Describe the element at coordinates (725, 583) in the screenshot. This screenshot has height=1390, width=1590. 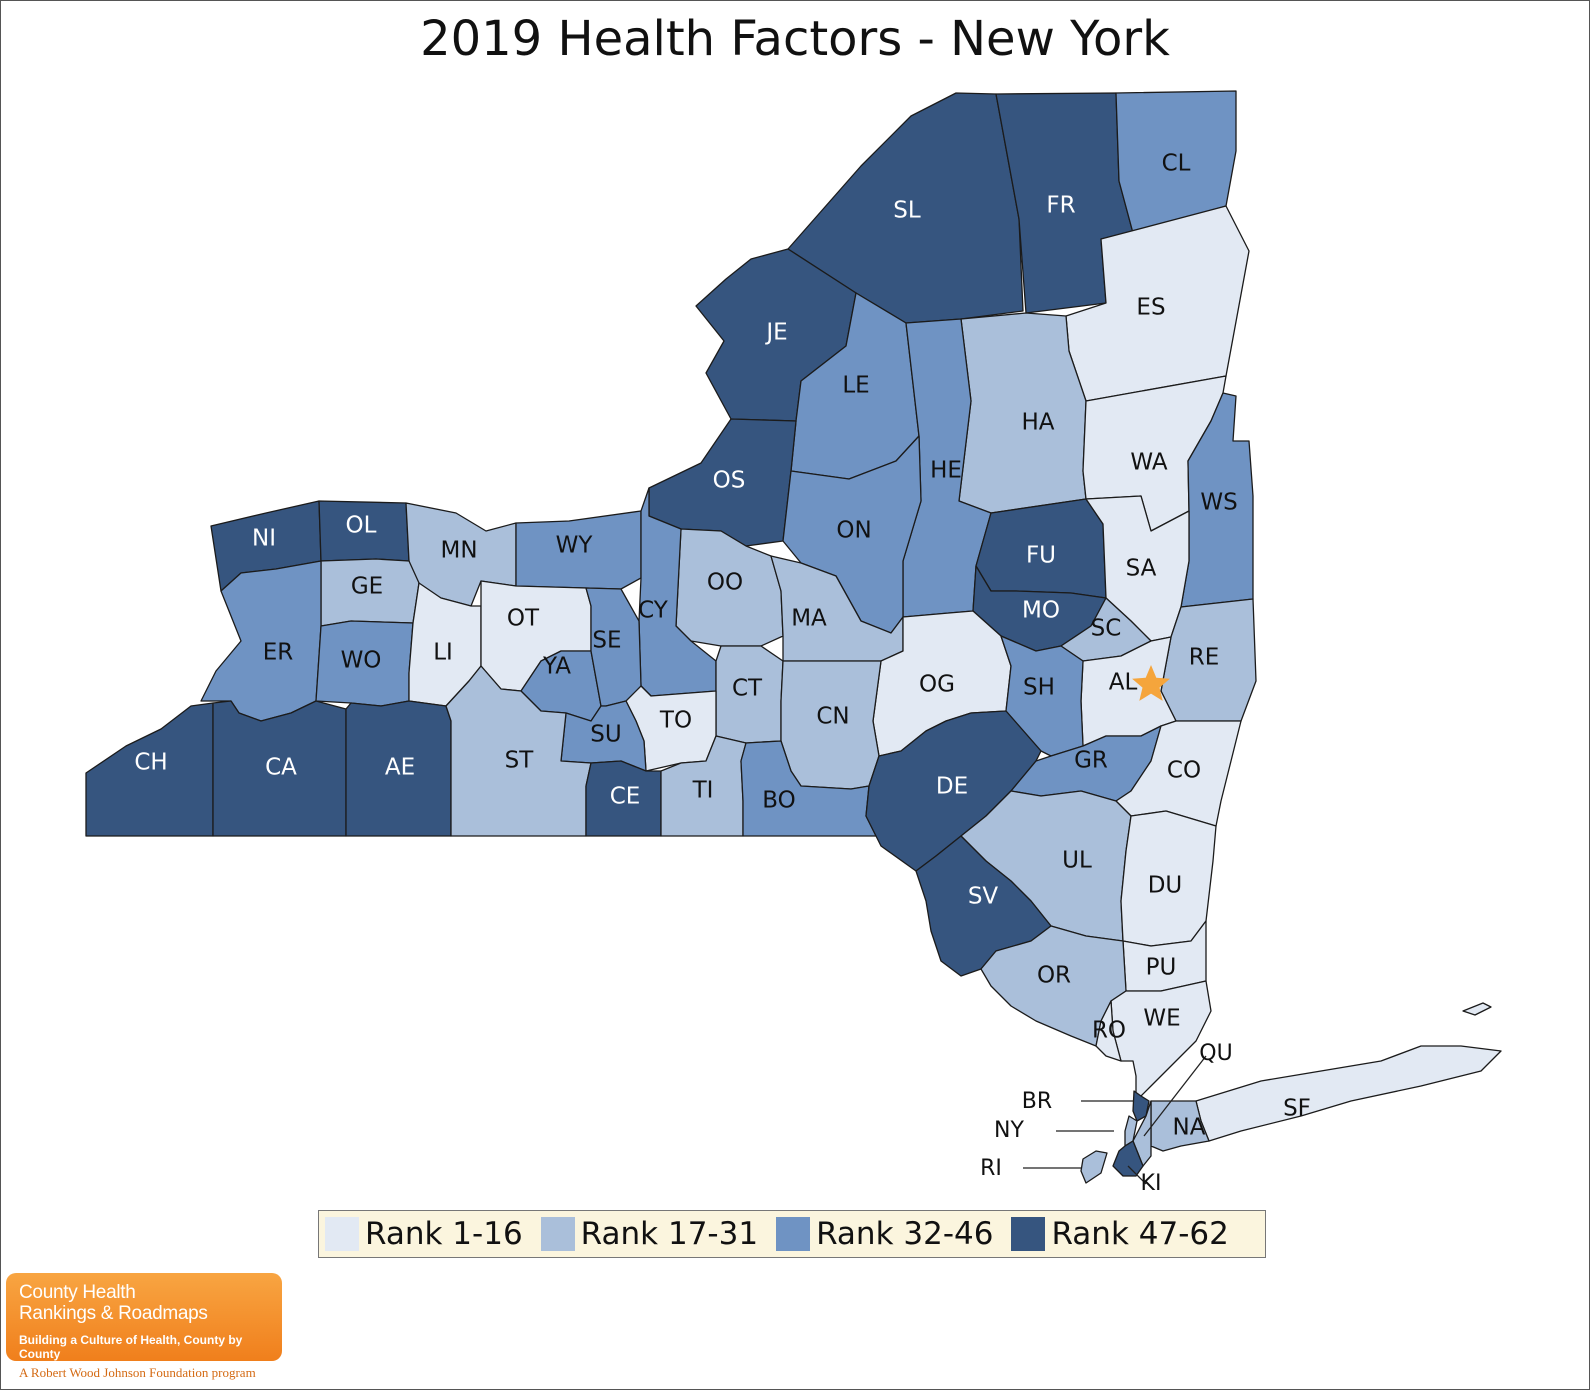
I see `county-label-oo: OO` at that location.